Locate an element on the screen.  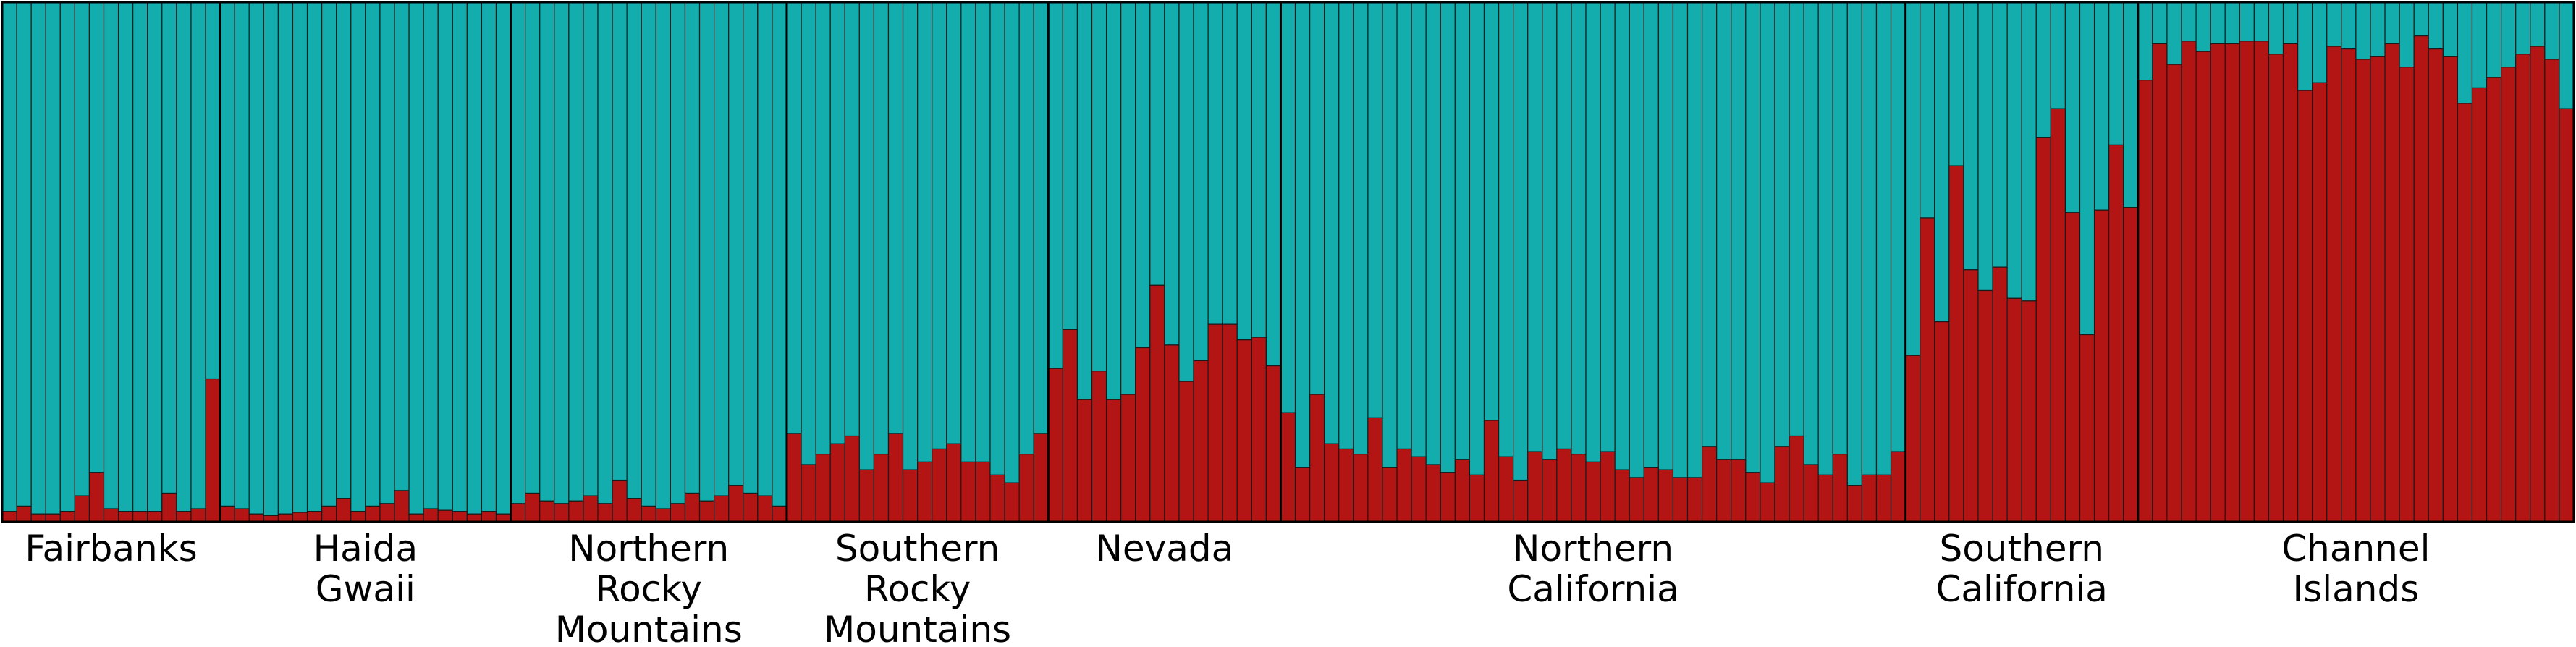
group-label-line: Mountains is located at coordinates (917, 628).